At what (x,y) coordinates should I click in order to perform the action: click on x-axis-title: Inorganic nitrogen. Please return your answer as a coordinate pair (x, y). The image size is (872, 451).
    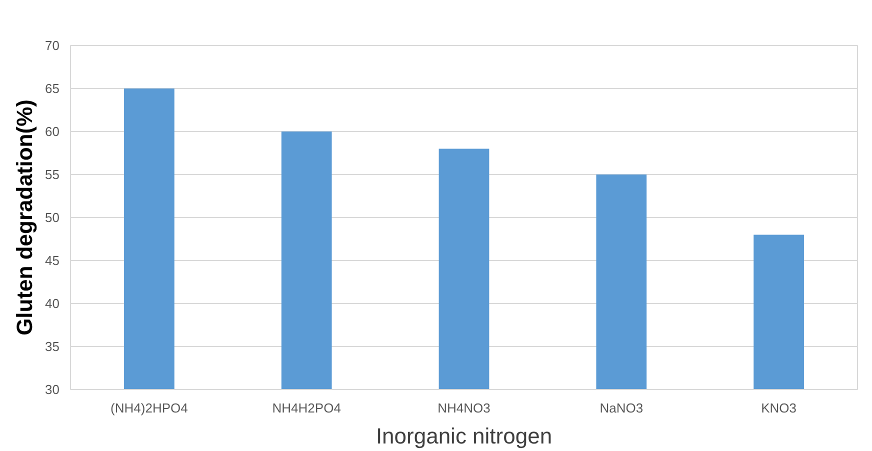
    Looking at the image, I should click on (464, 436).